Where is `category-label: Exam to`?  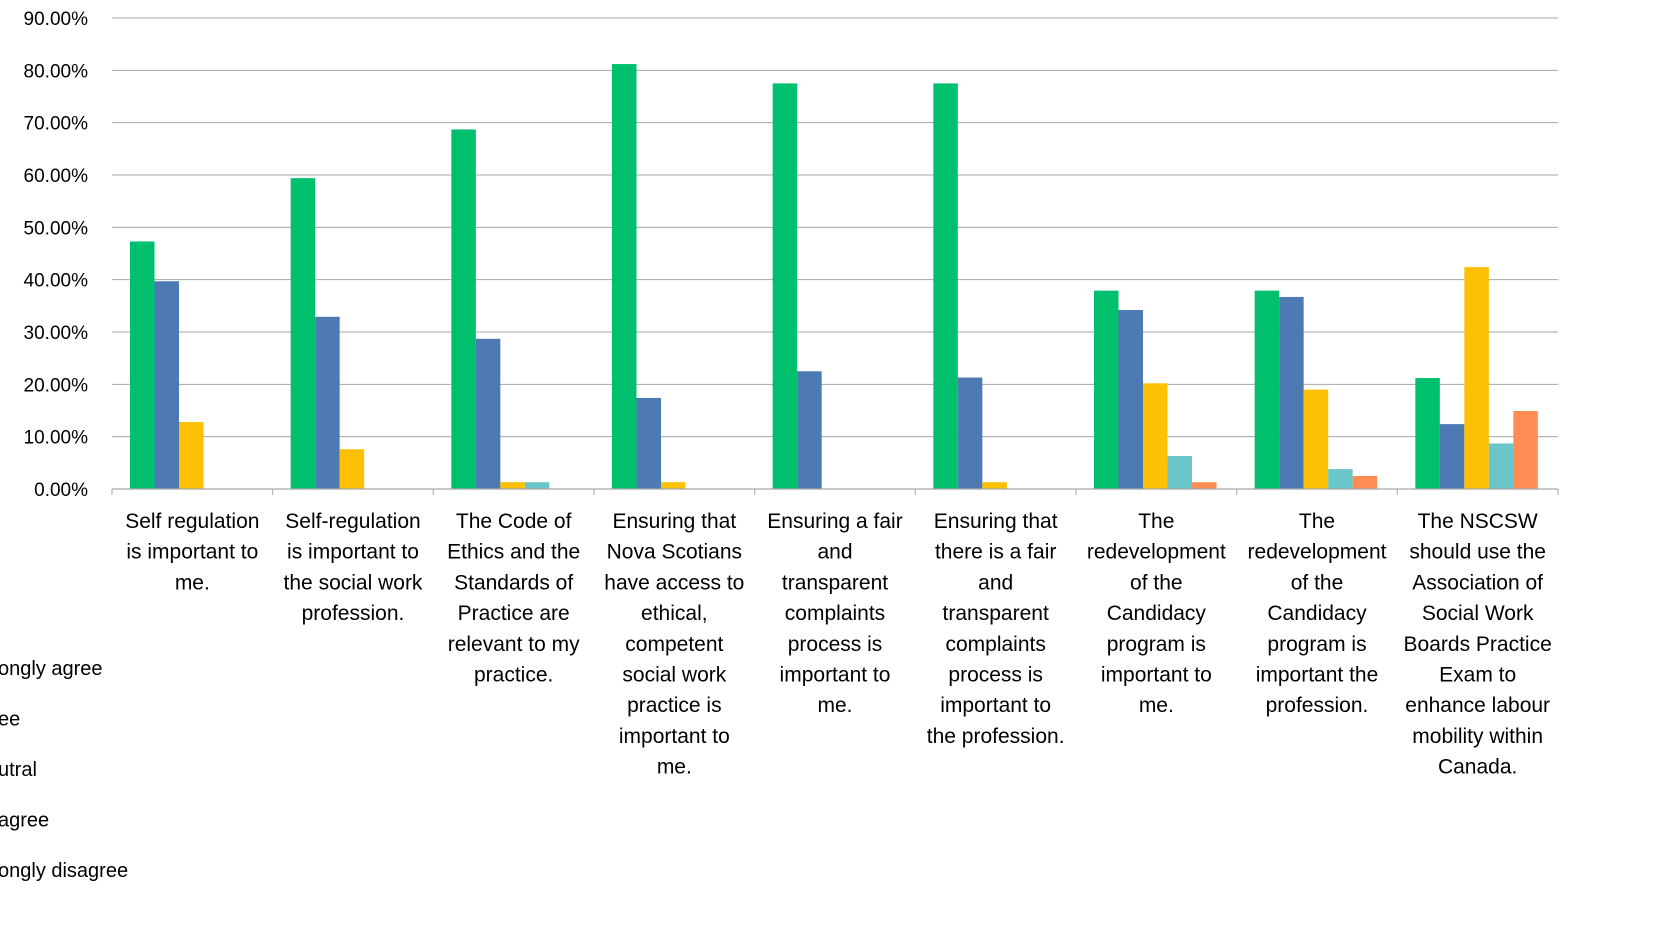 category-label: Exam to is located at coordinates (1477, 675).